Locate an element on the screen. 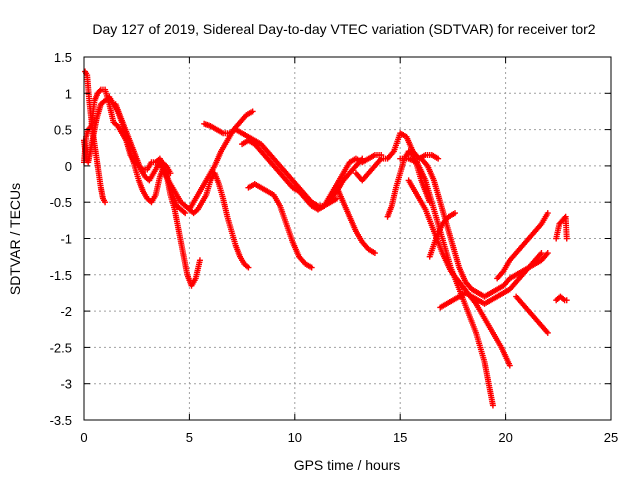  y-tick-label: -0.5 is located at coordinates (61, 202).